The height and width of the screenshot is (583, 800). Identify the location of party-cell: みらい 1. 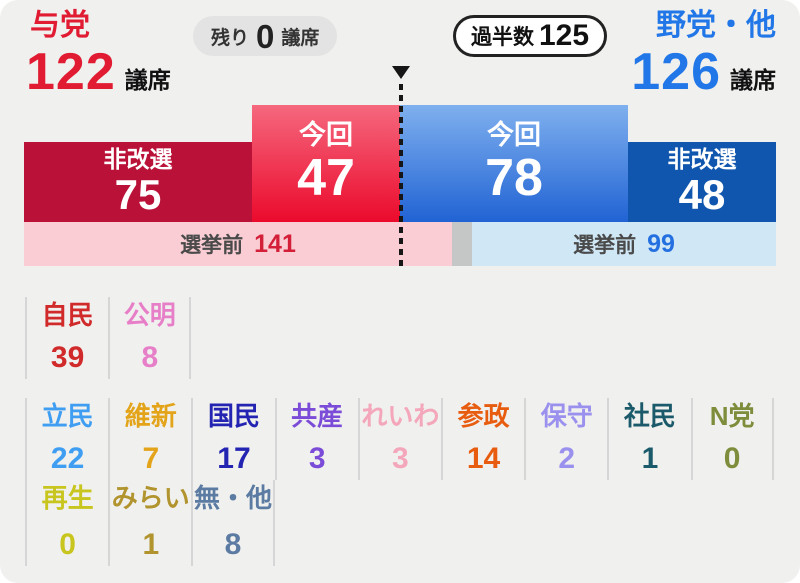
(149, 523).